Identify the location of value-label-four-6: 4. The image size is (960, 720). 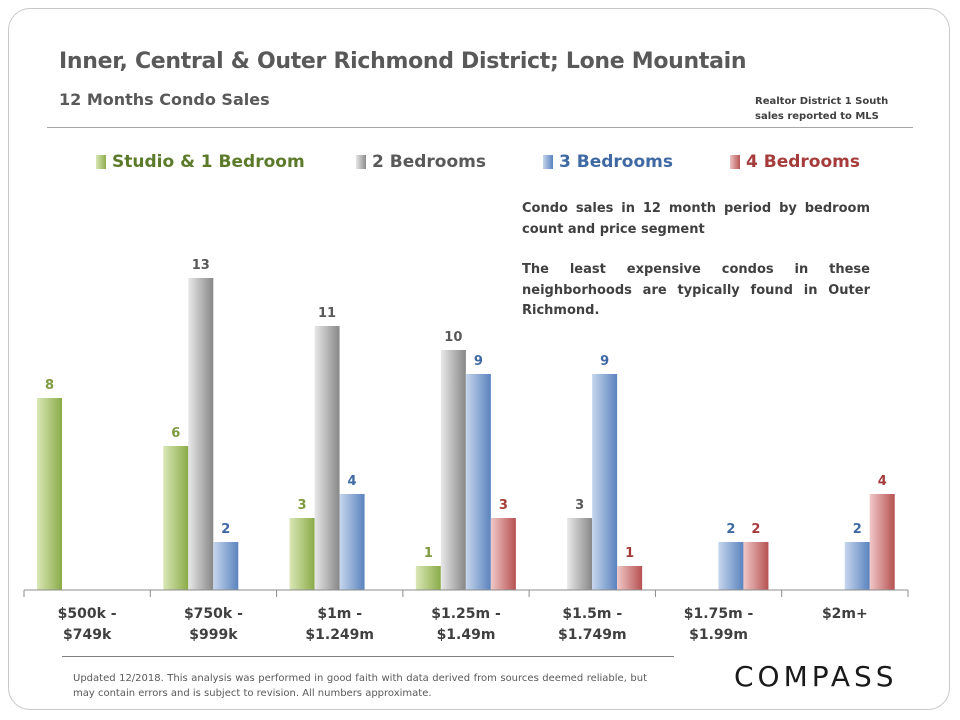
(882, 481).